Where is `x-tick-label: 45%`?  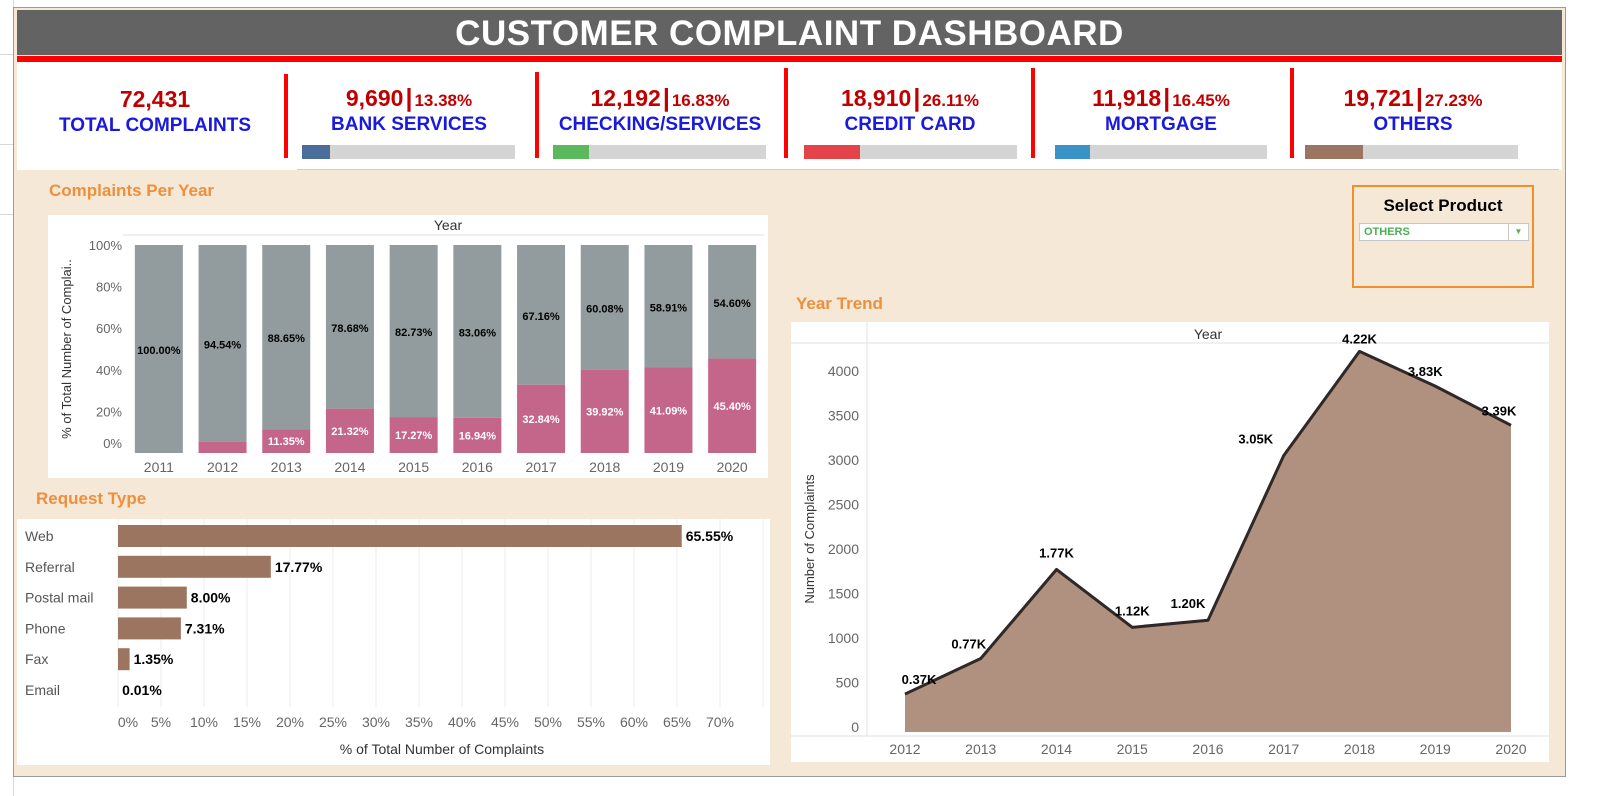
x-tick-label: 45% is located at coordinates (505, 722).